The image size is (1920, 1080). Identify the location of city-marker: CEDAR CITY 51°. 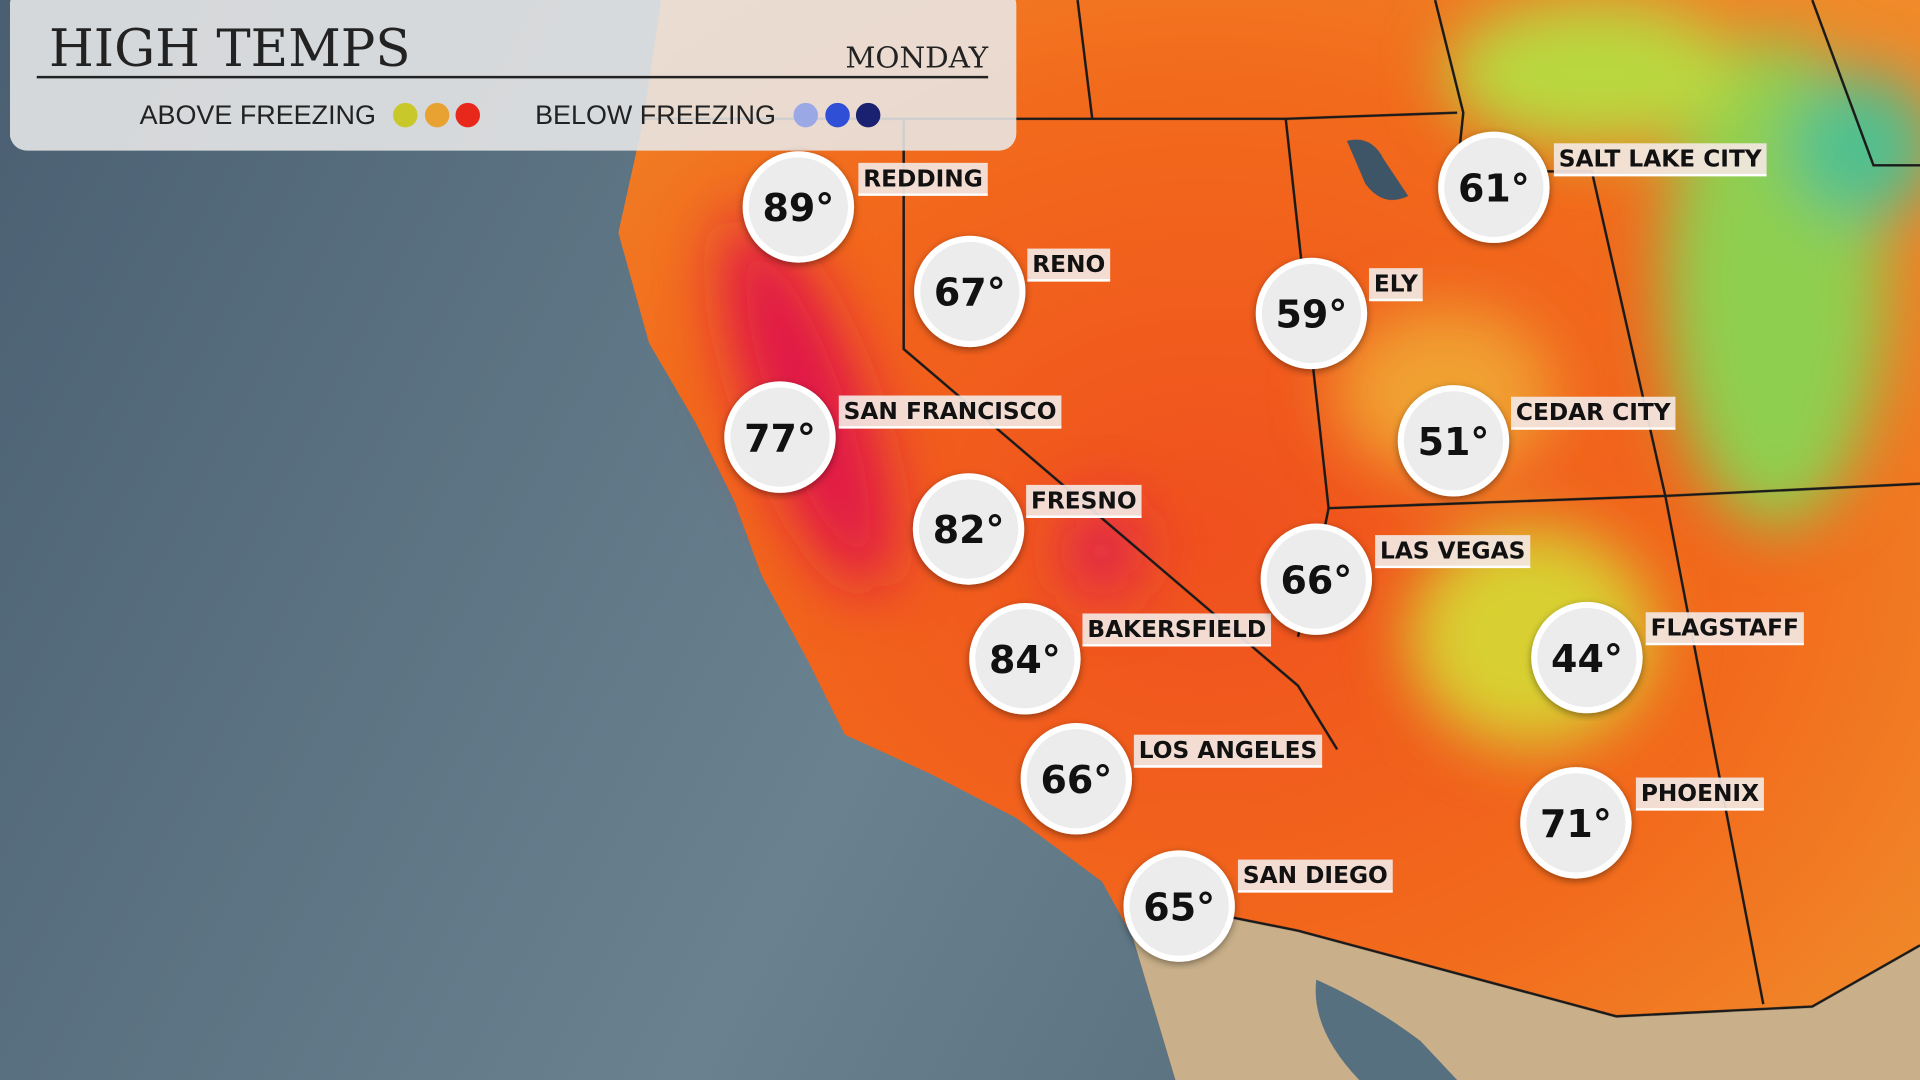
(1536, 441).